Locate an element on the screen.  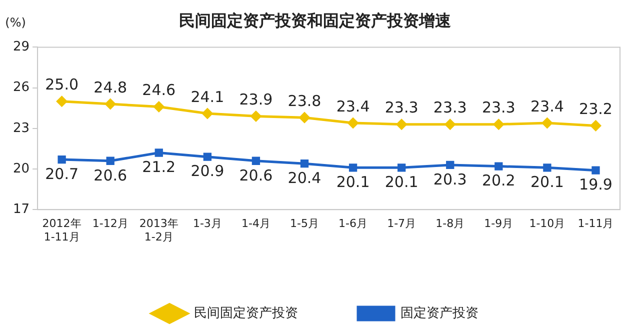
data-label: 23.9 is located at coordinates (256, 99).